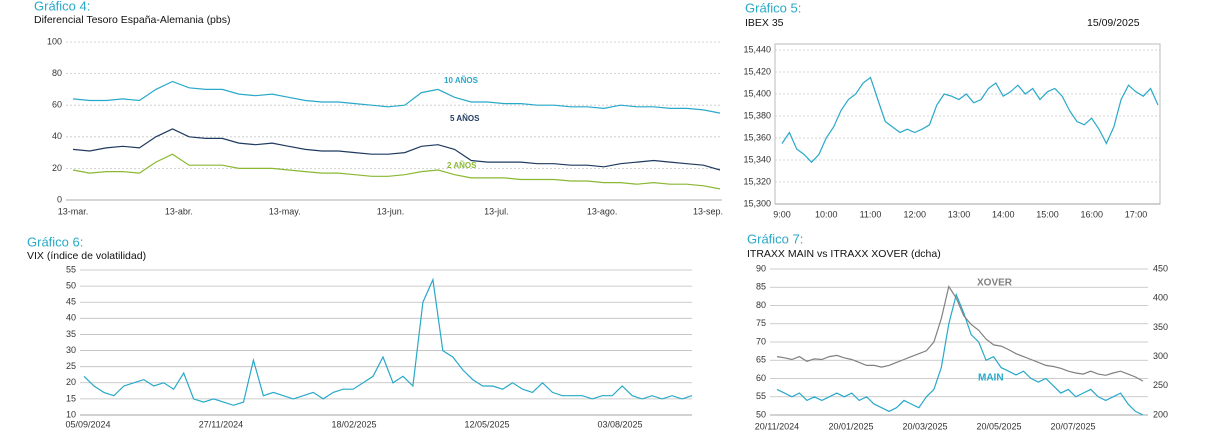 This screenshot has height=447, width=1206. Describe the element at coordinates (221, 424) in the screenshot. I see `x-tick-label: 27/11/2024` at that location.